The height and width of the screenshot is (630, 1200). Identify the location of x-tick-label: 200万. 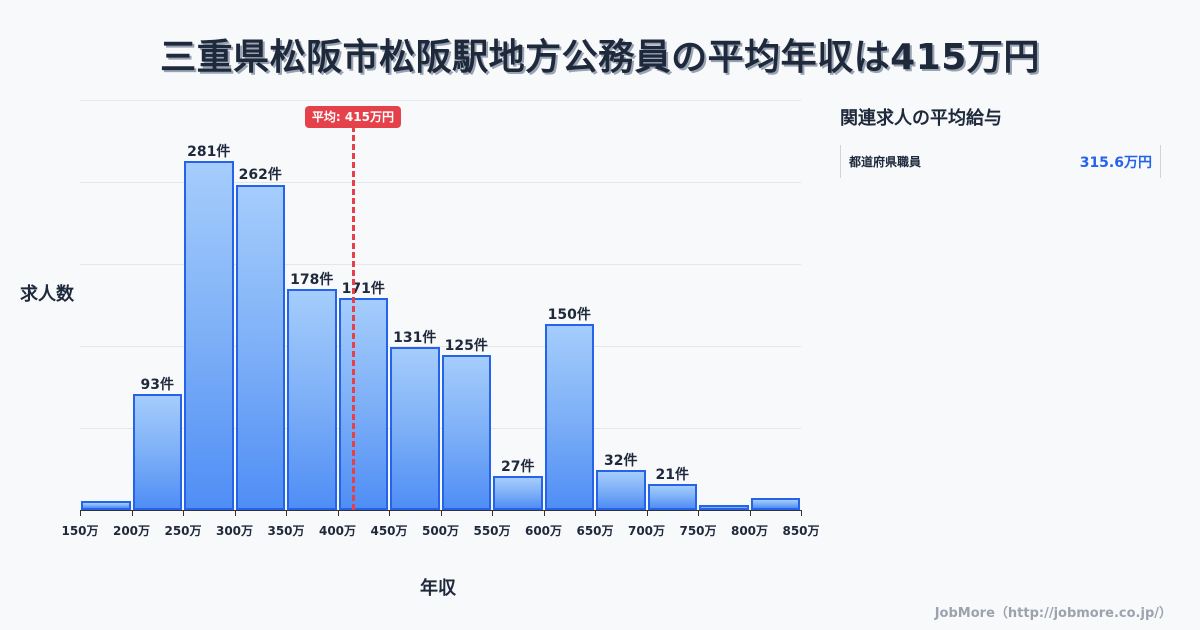
(131, 531).